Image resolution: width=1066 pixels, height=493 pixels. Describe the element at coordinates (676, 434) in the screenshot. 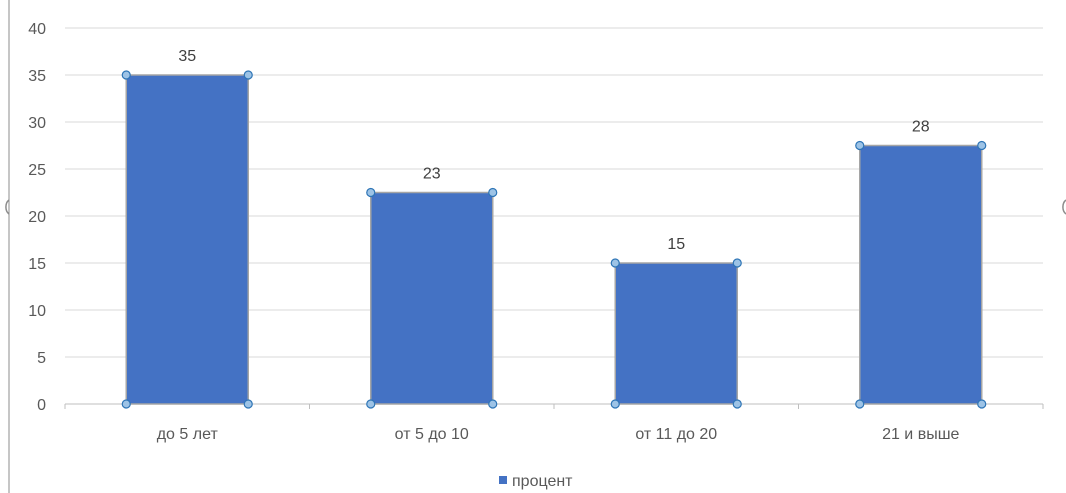

I see `x-tick-label: от 11 до 20` at that location.